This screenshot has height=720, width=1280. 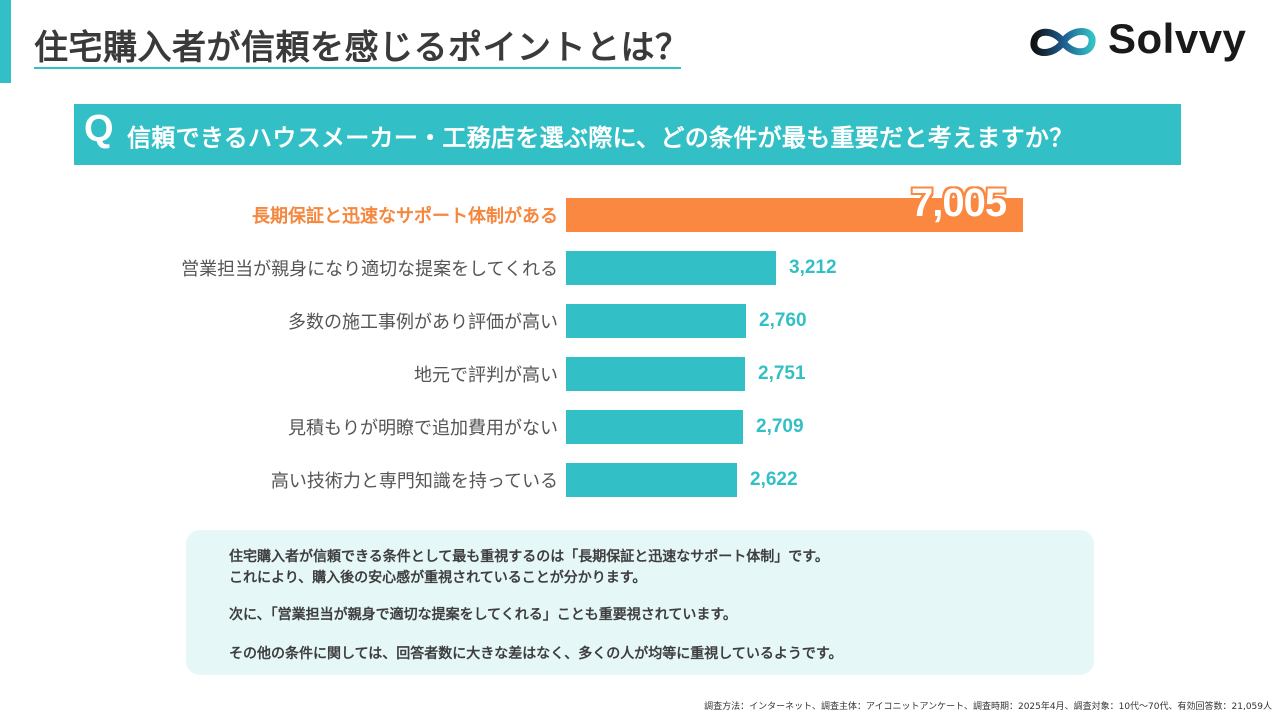 I want to click on value-label: 3,212, so click(x=813, y=267).